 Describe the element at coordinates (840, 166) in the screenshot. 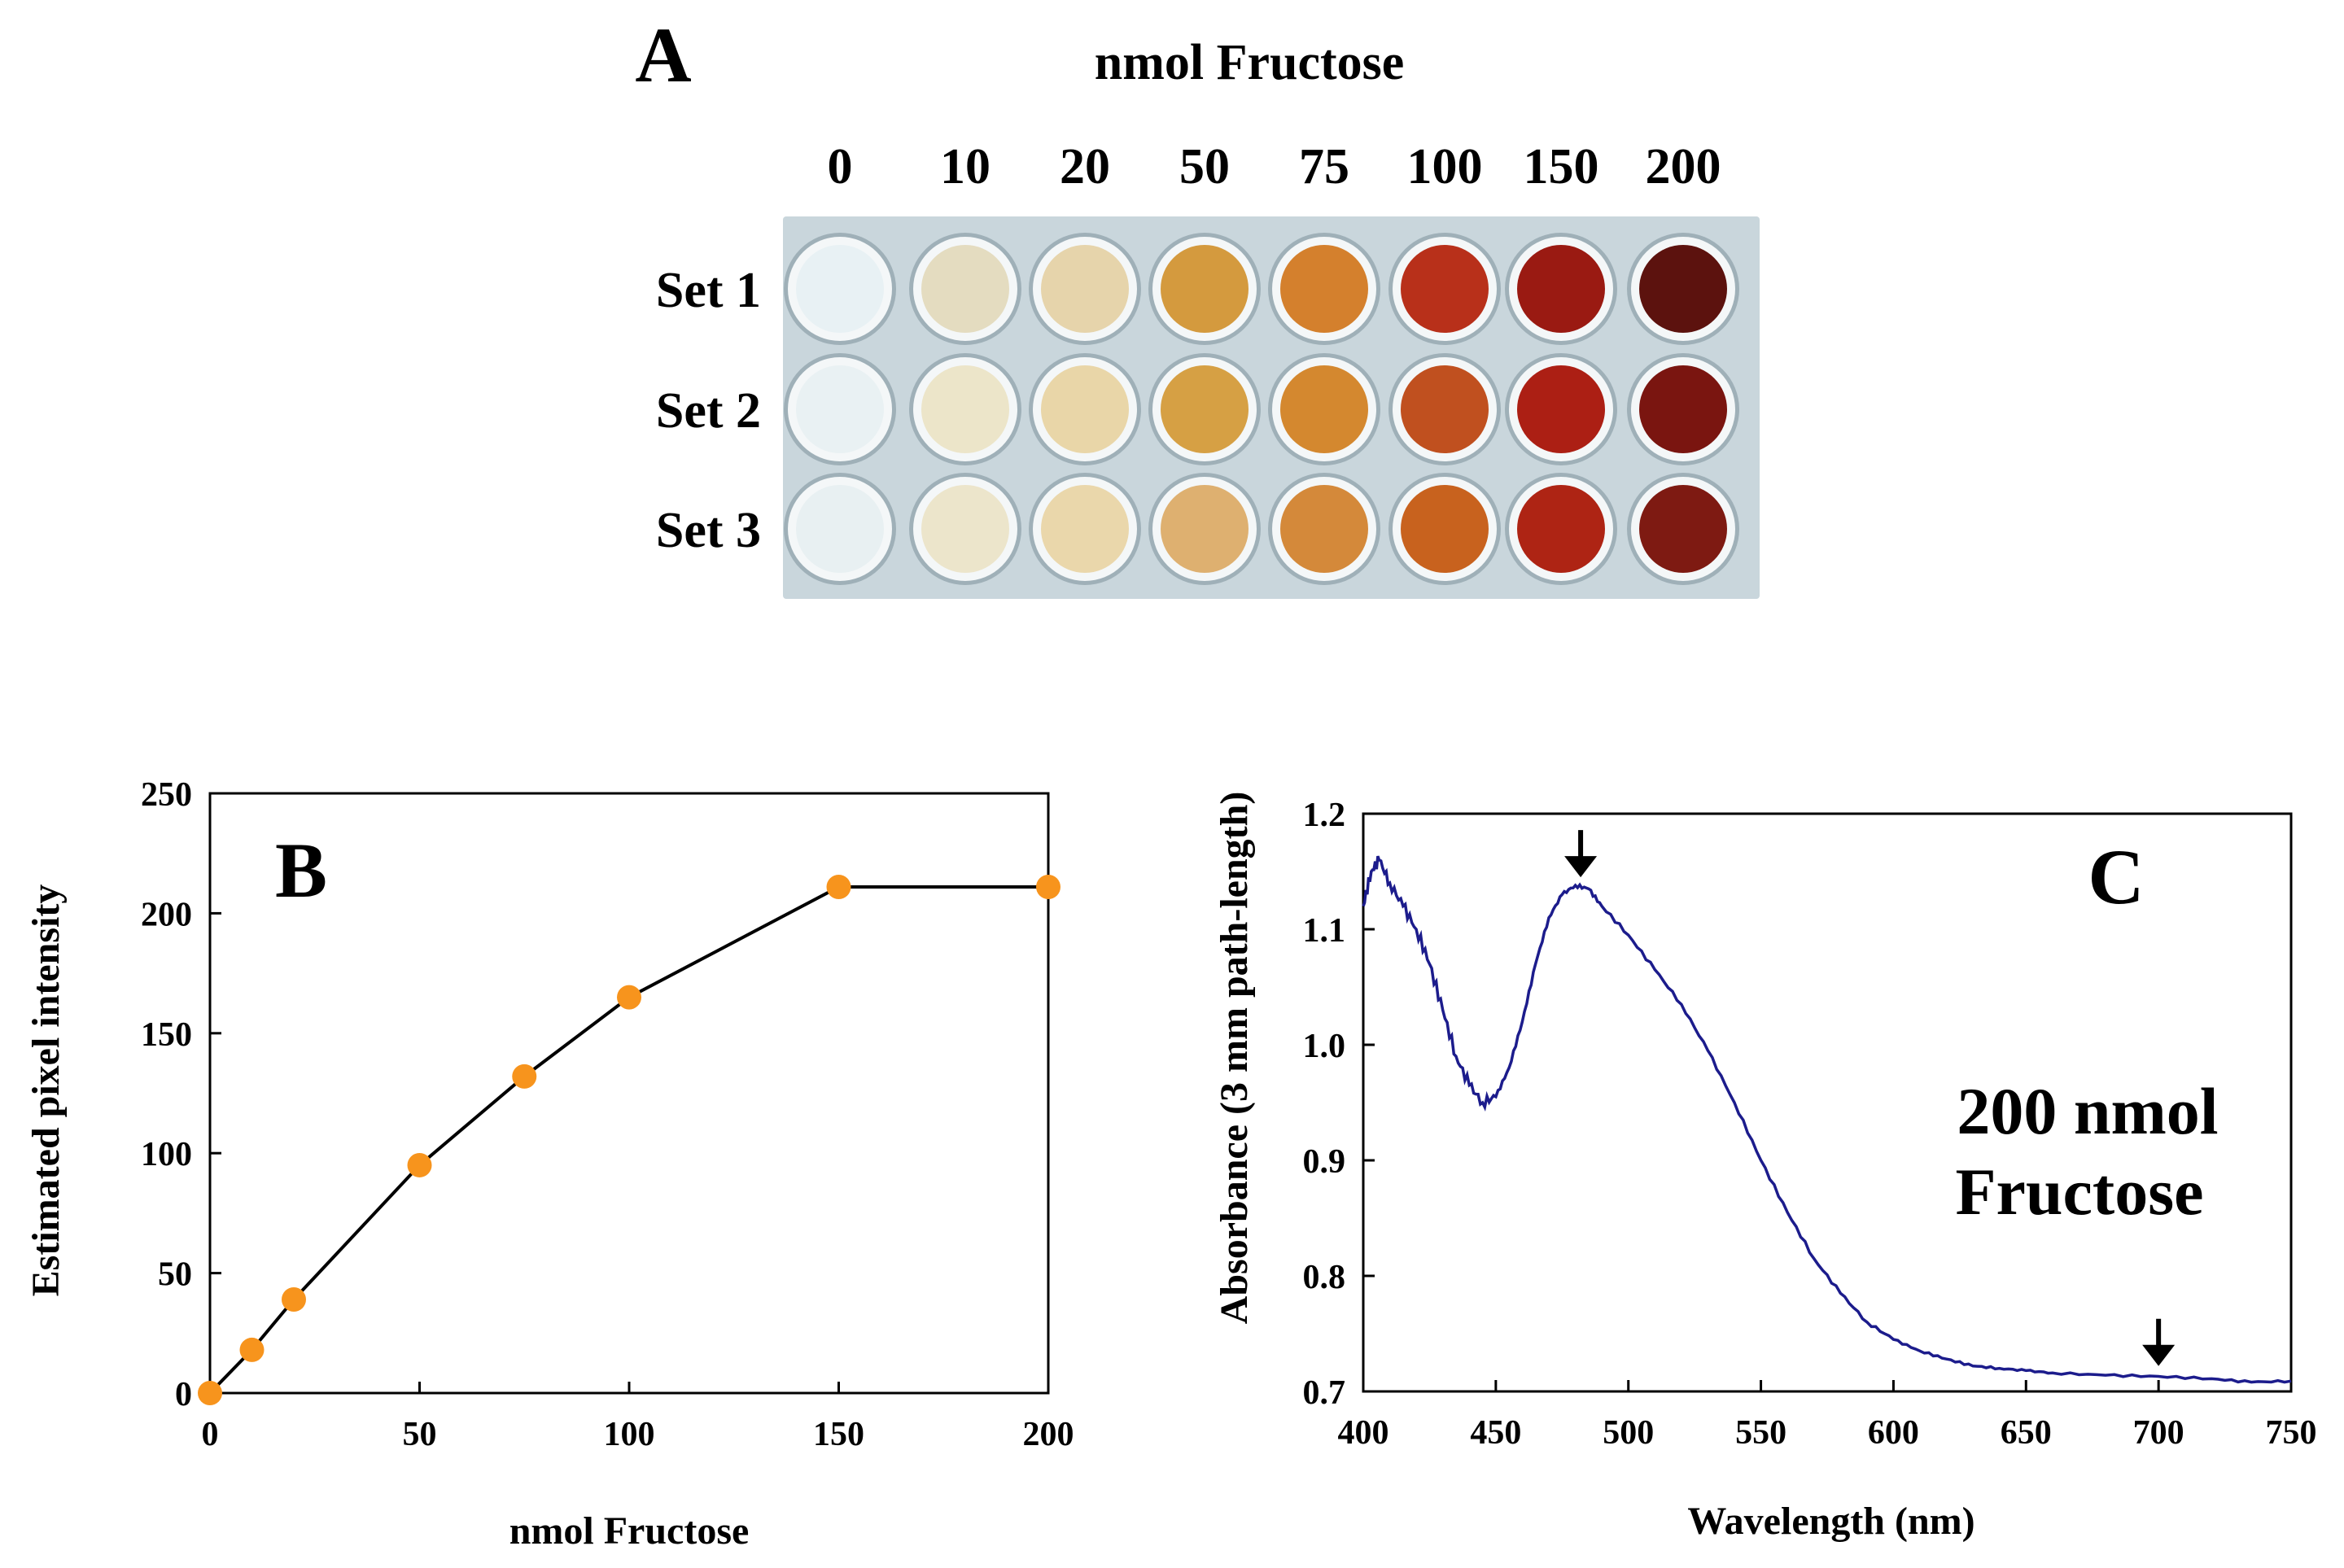

I see `plate-column-label: 0` at that location.